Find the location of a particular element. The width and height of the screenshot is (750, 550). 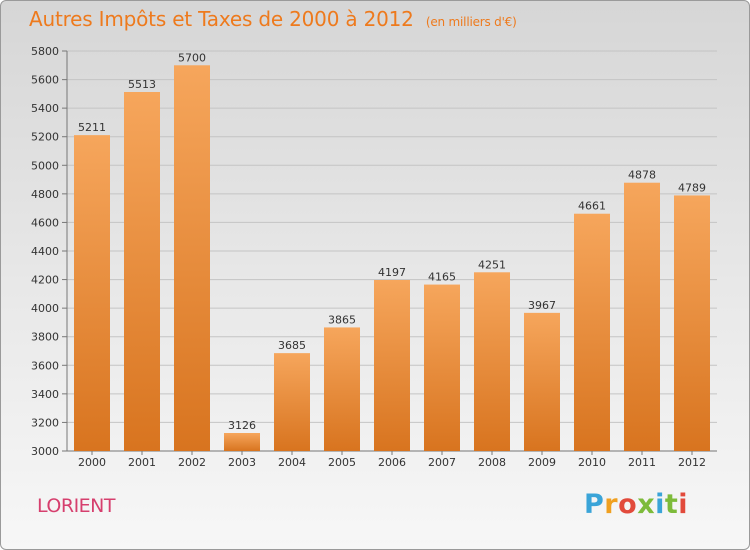

bar-value-label: 4197 is located at coordinates (392, 272).